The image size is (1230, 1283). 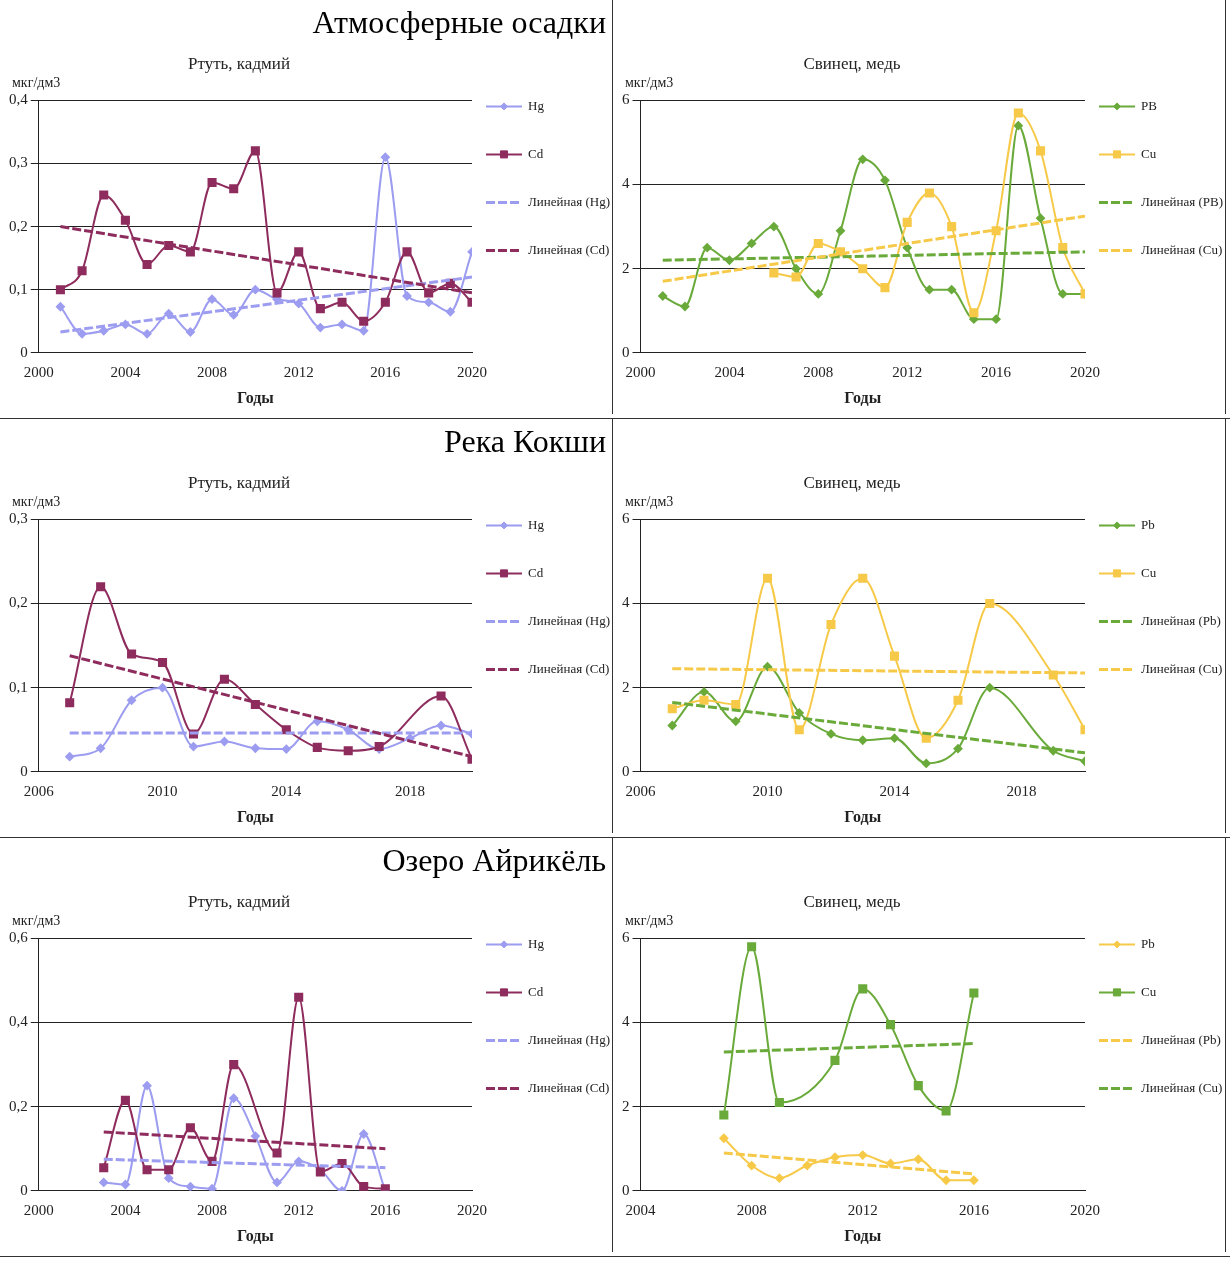 What do you see at coordinates (1149, 153) in the screenshot?
I see `legend-label: Cu` at bounding box center [1149, 153].